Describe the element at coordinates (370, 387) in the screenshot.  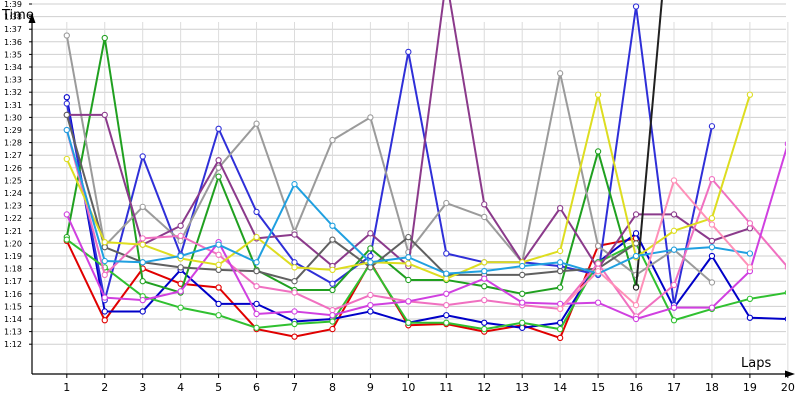
I see `x-tick-label: 9` at that location.